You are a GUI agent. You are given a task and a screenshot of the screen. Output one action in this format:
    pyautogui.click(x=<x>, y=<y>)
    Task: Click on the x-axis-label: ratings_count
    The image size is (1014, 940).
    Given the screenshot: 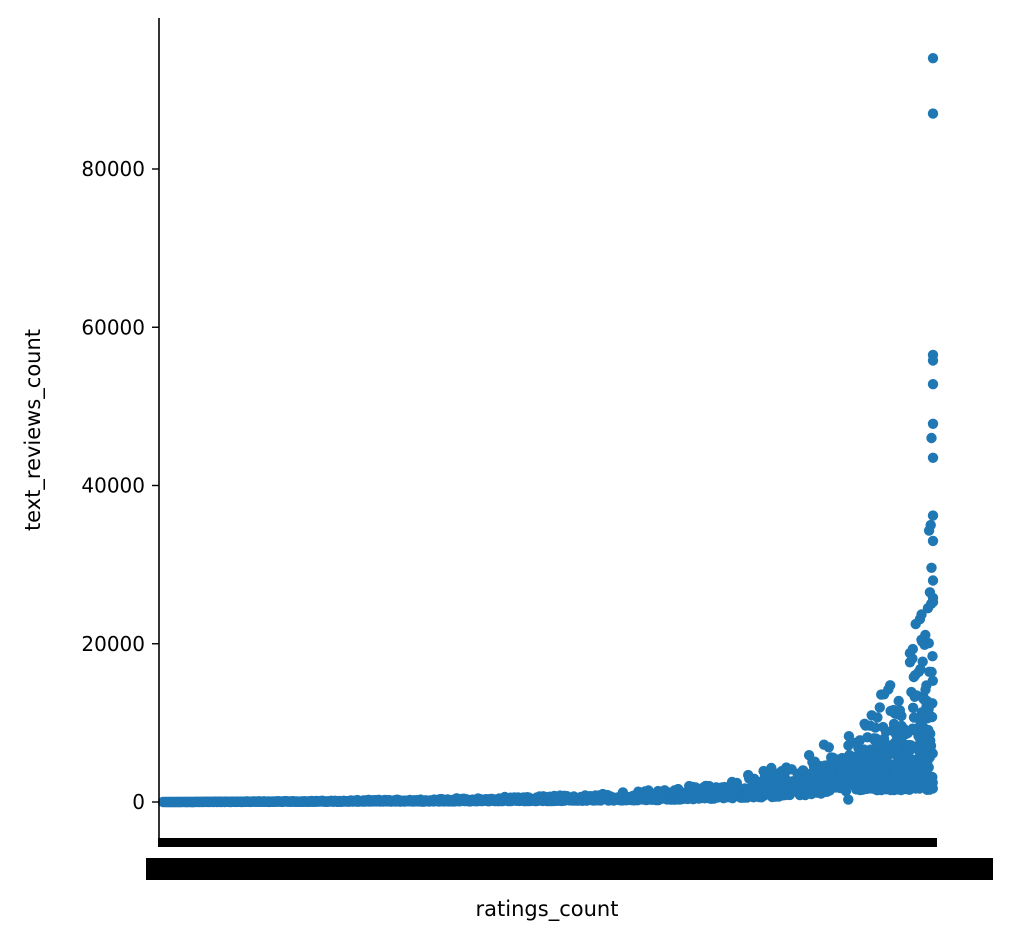 What is the action you would take?
    pyautogui.click(x=547, y=909)
    